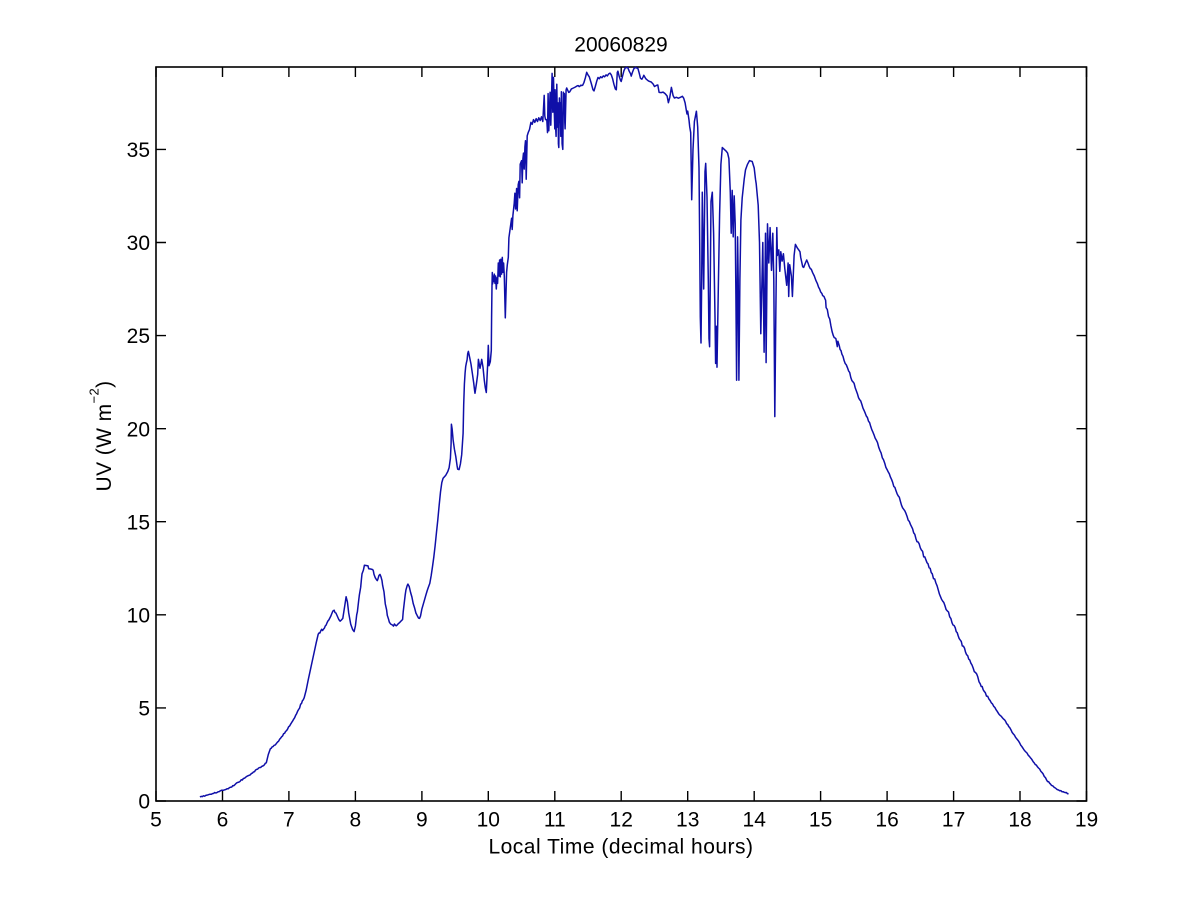  Describe the element at coordinates (953, 820) in the screenshot. I see `svg-text: 17` at that location.